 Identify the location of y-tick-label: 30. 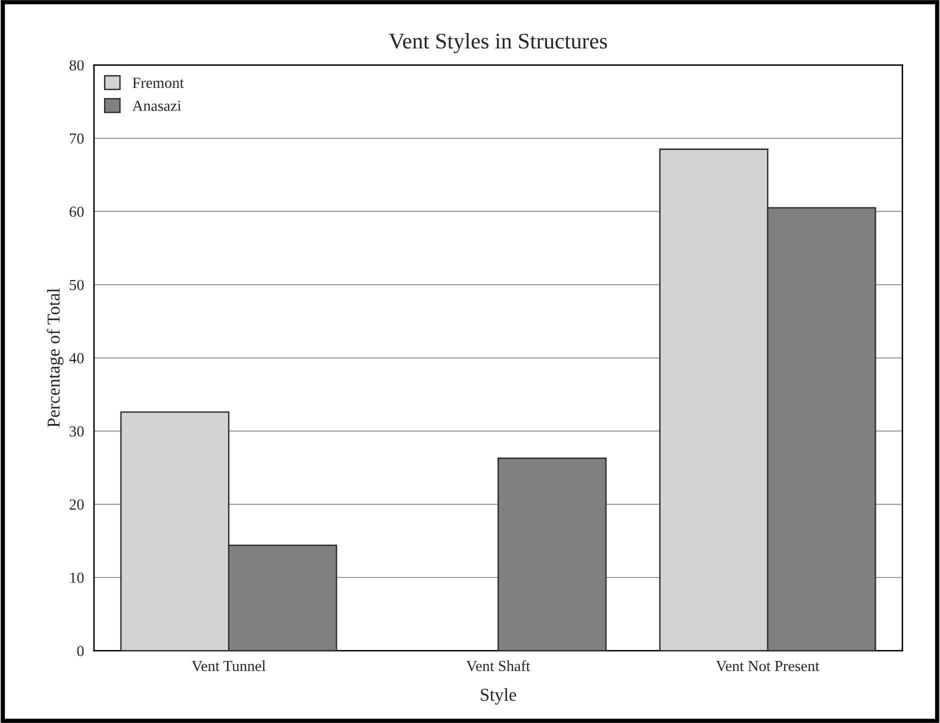
(77, 431).